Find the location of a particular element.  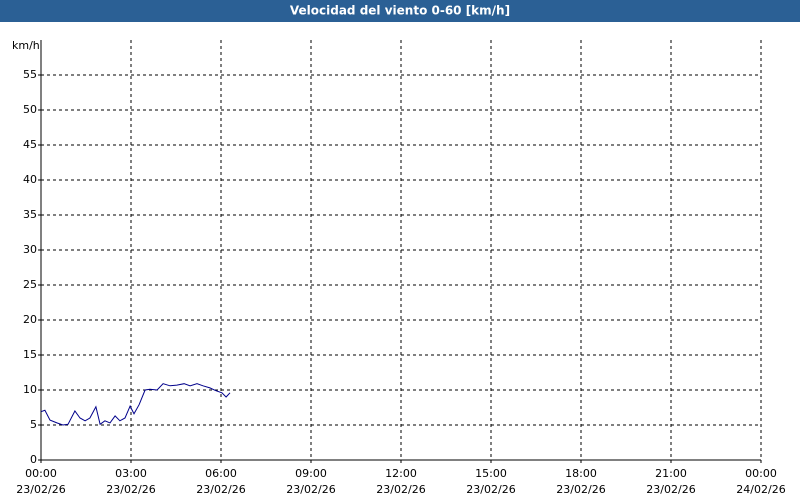

title-bar is located at coordinates (400, 11).